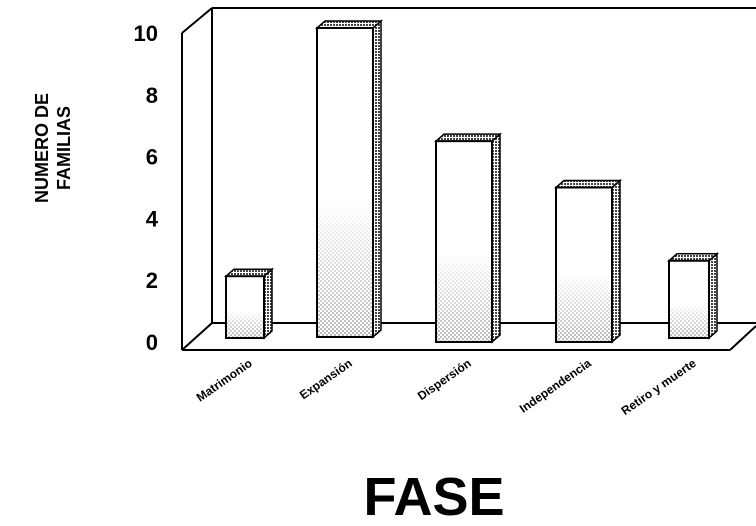 This screenshot has width=756, height=526. Describe the element at coordinates (42, 148) in the screenshot. I see `y-axis-label-line1: NUMERO DE` at that location.